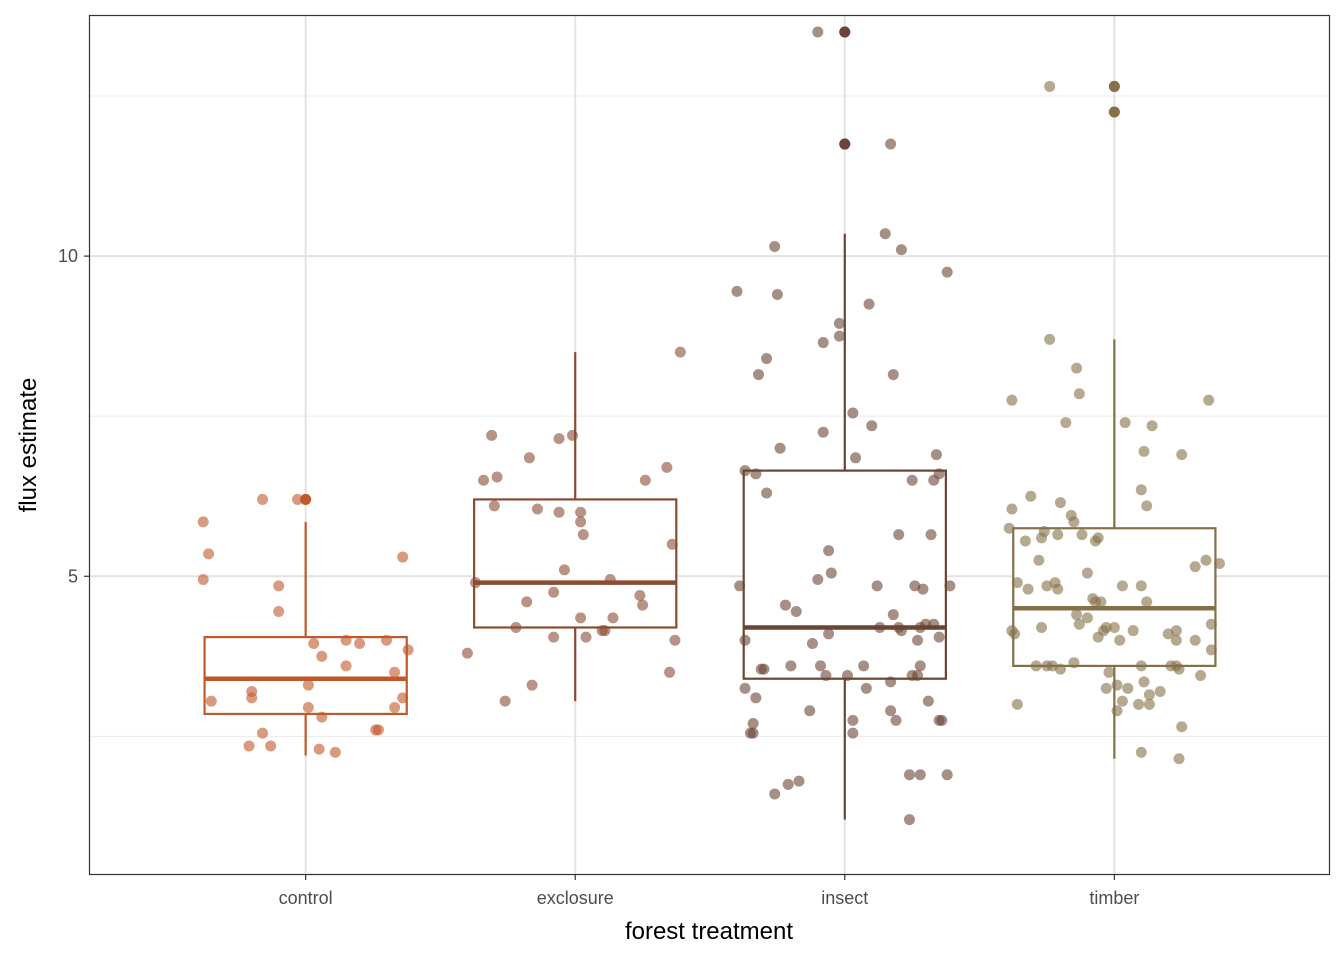 Image resolution: width=1344 pixels, height=960 pixels. What do you see at coordinates (1114, 419) in the screenshot?
I see `boxplot-timber` at bounding box center [1114, 419].